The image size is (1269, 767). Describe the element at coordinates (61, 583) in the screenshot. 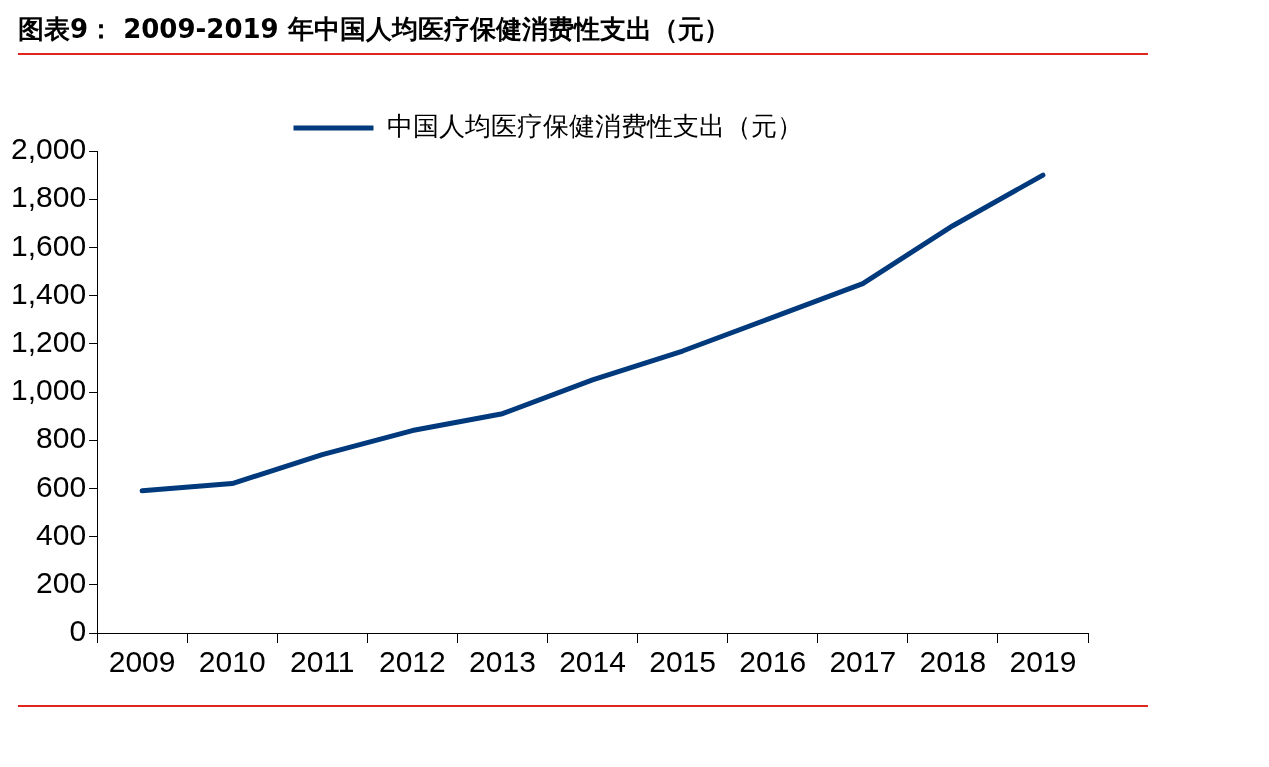

I see `y-tick-label: 200` at that location.